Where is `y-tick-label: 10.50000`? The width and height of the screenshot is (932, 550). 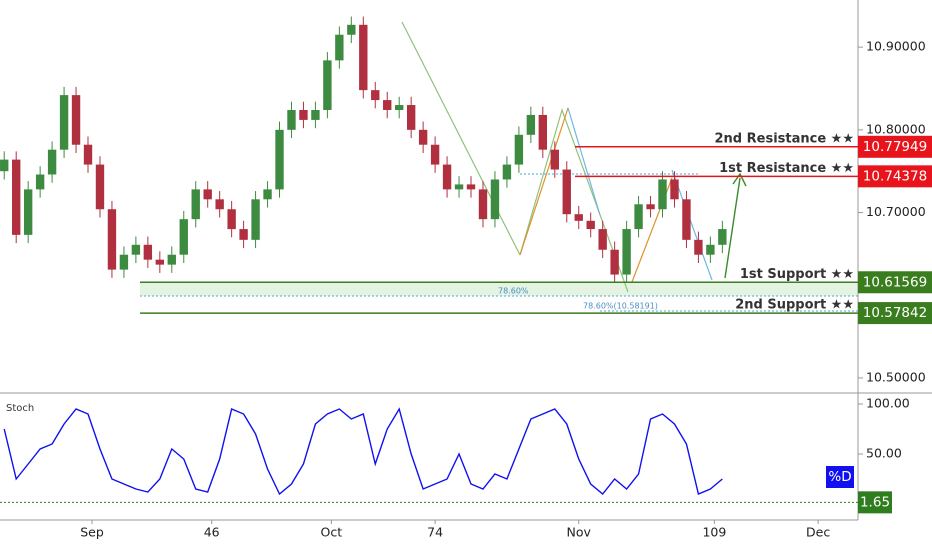
y-tick-label: 10.50000 is located at coordinates (896, 376).